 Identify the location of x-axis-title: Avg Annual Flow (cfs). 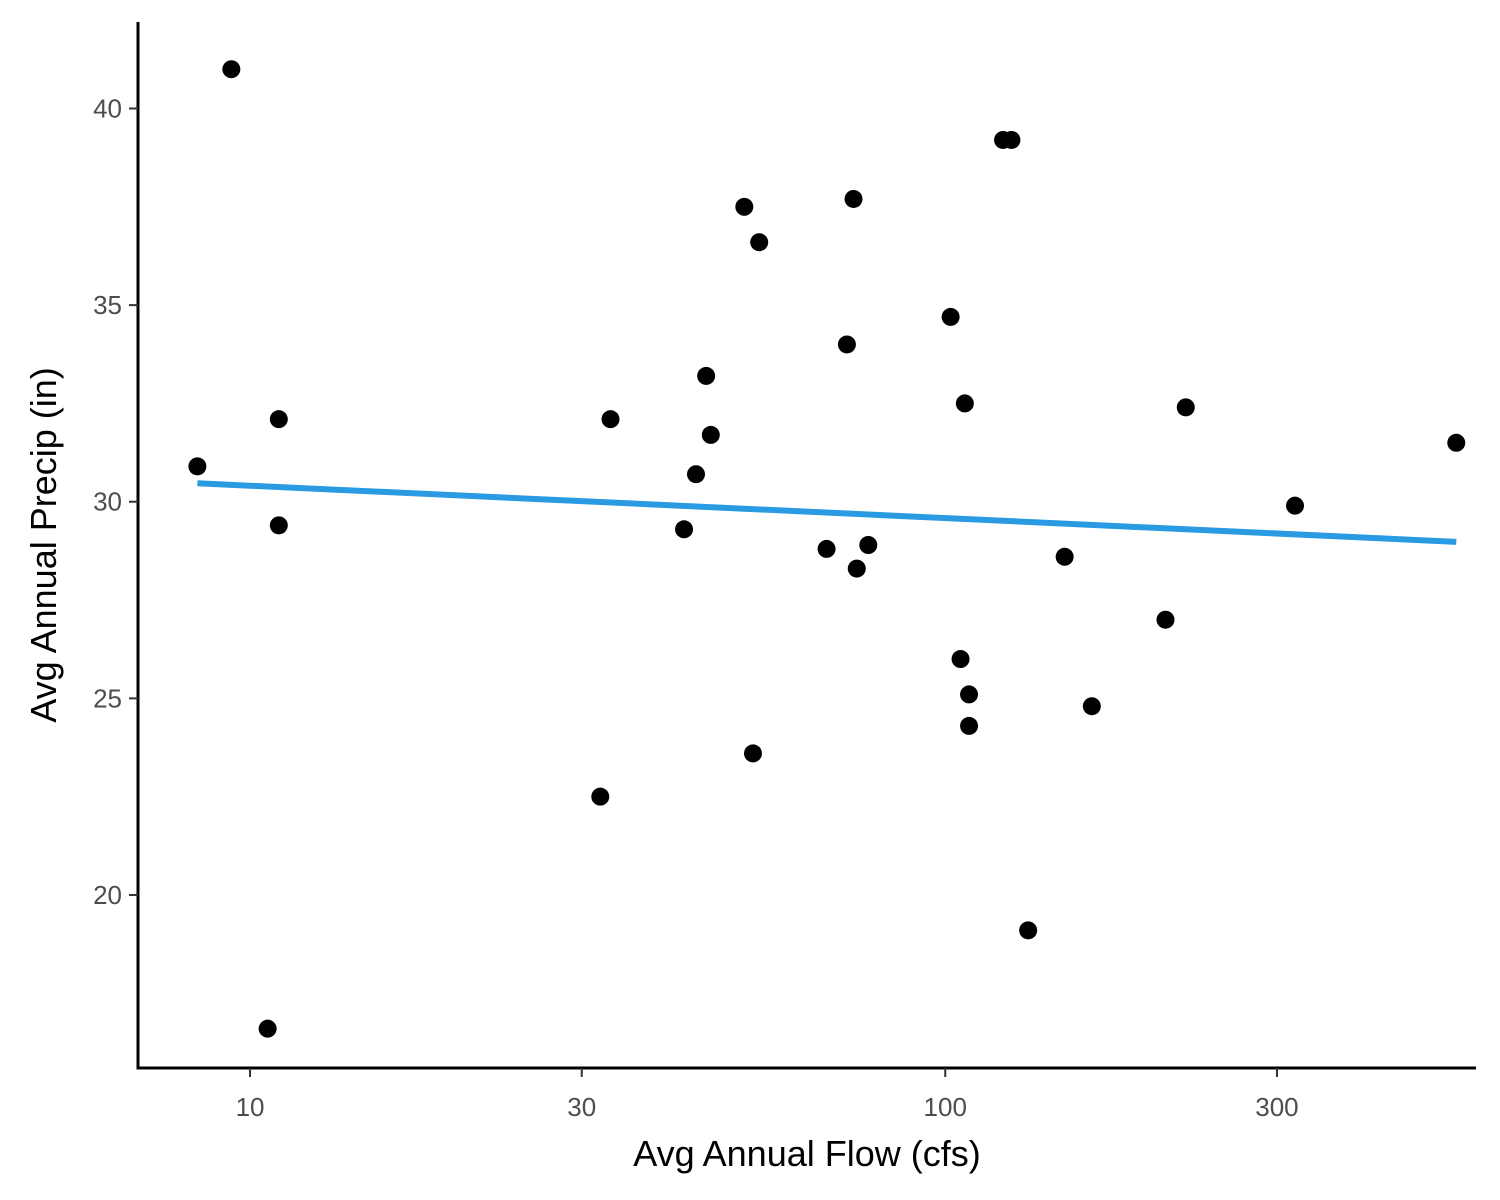
(806, 1153).